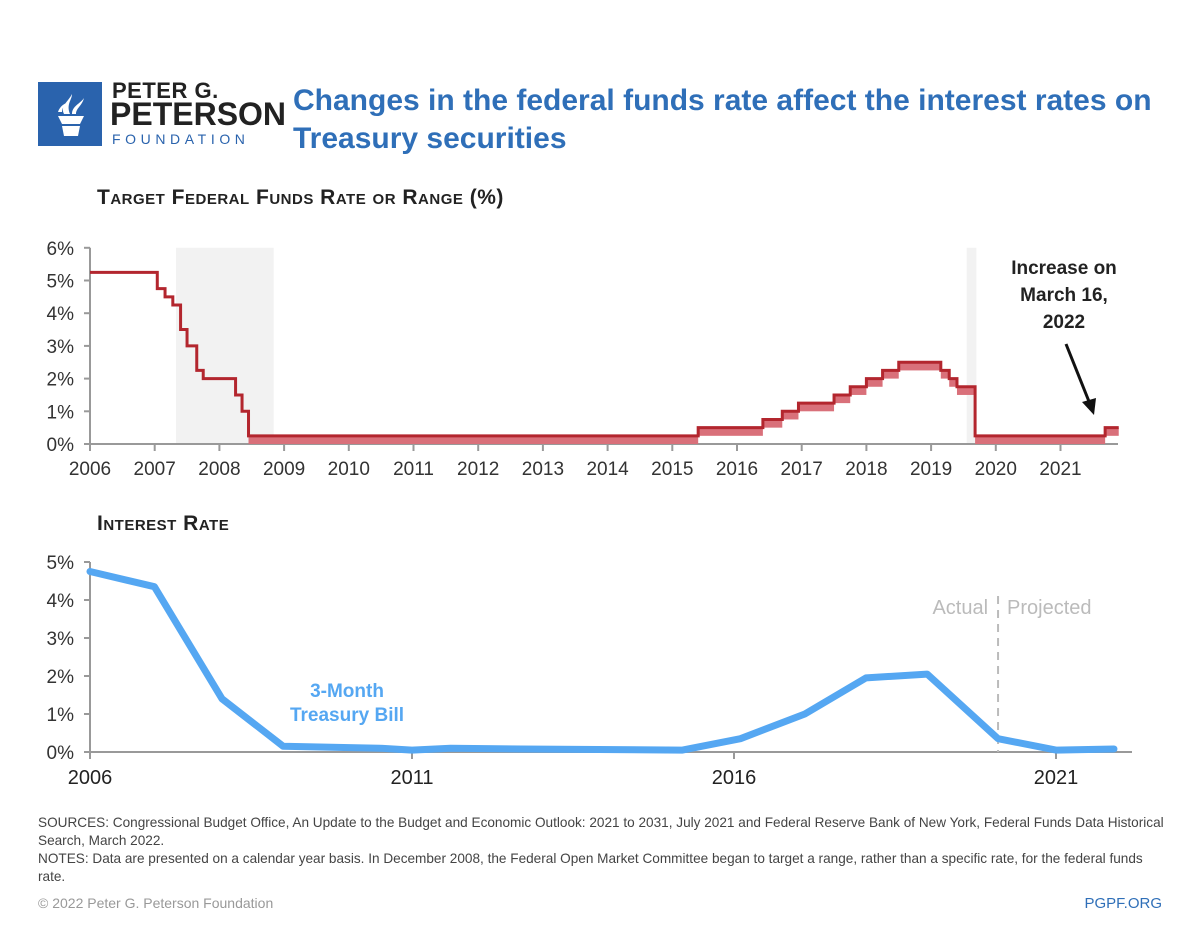 The width and height of the screenshot is (1200, 933). Describe the element at coordinates (1064, 268) in the screenshot. I see `annotation-text: Increase on` at that location.